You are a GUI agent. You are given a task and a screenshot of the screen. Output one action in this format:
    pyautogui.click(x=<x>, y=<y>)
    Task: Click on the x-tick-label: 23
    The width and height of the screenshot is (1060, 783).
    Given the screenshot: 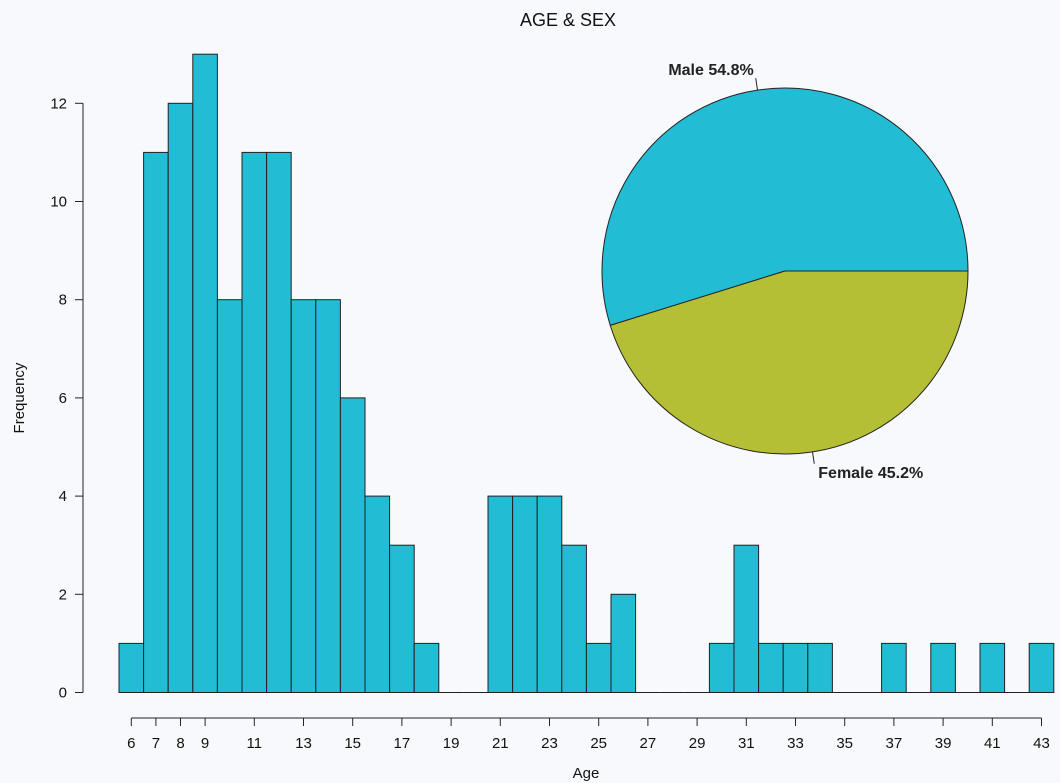 What is the action you would take?
    pyautogui.click(x=549, y=743)
    